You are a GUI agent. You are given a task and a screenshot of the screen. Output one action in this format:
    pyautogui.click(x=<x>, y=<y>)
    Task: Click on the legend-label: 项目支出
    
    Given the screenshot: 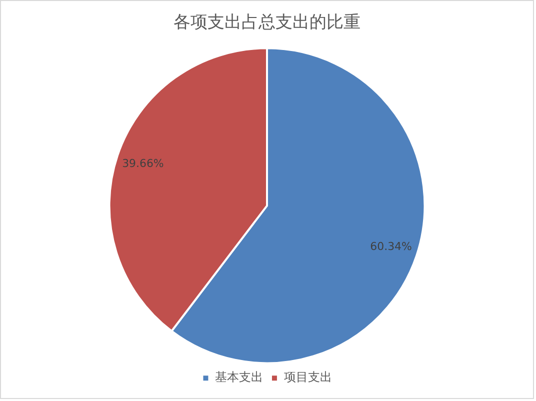 What is the action you would take?
    pyautogui.click(x=308, y=377)
    